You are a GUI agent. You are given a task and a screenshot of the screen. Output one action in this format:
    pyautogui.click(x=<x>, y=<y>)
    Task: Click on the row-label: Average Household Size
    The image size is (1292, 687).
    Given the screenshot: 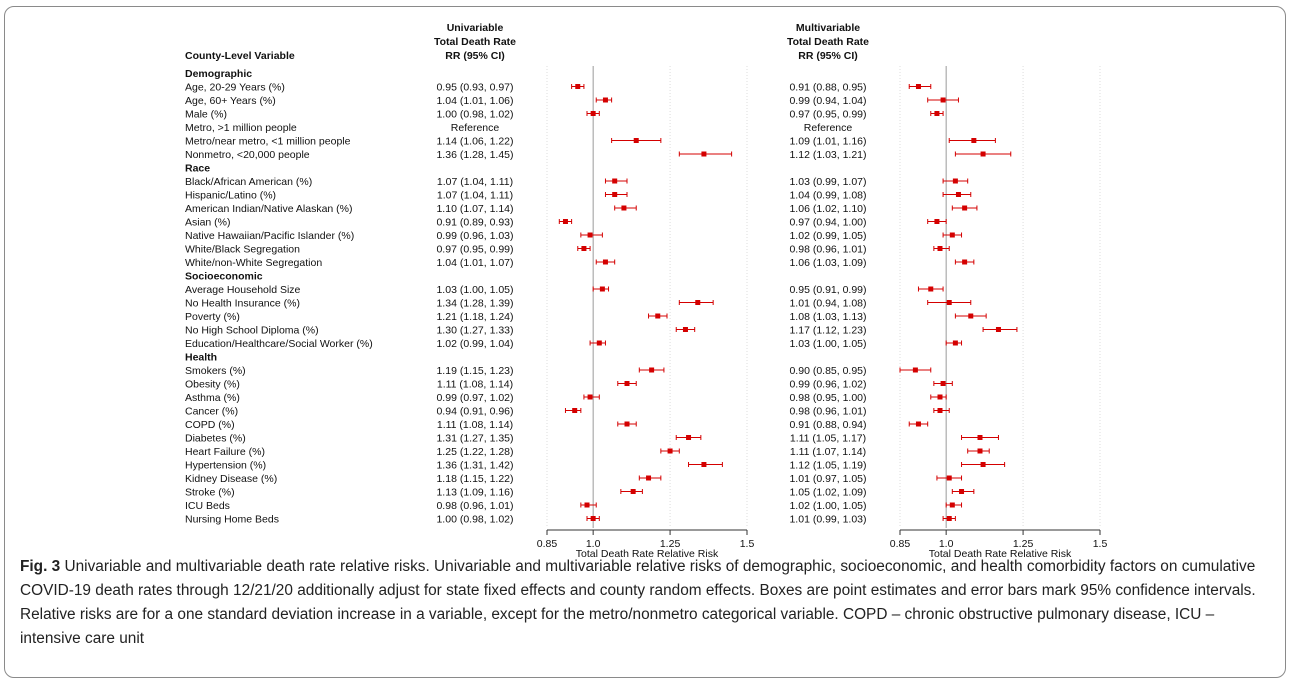 What is the action you would take?
    pyautogui.click(x=243, y=290)
    